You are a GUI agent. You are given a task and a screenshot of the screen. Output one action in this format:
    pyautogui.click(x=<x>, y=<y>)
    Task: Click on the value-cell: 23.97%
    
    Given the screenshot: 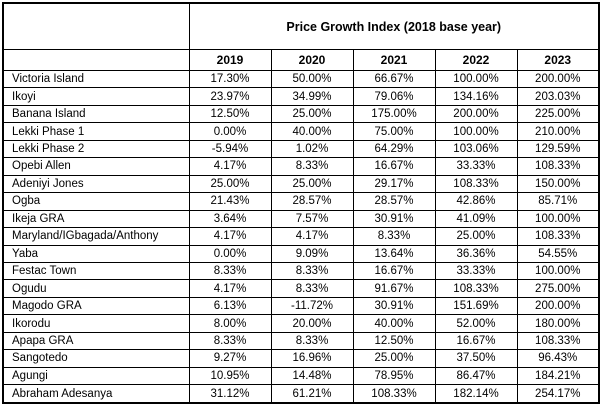 What is the action you would take?
    pyautogui.click(x=230, y=96)
    